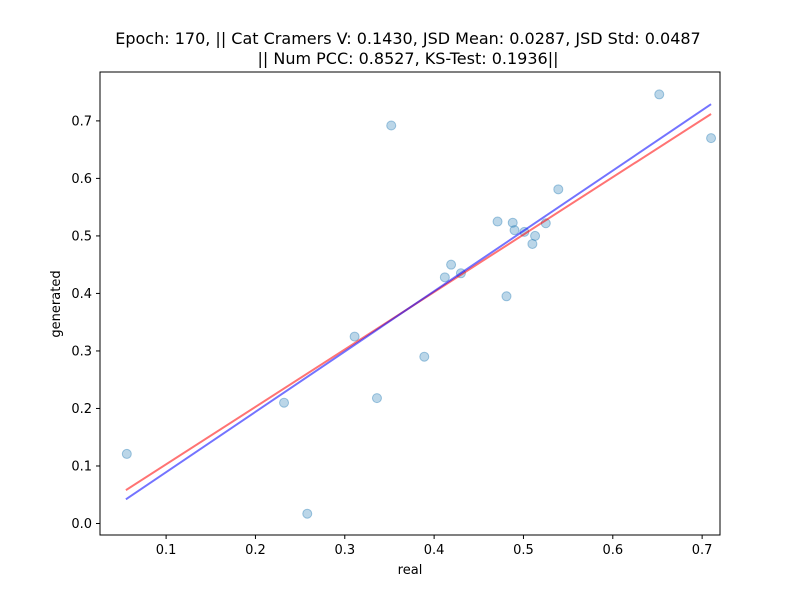  I want to click on y-tick-label: 0.1, so click(81, 466).